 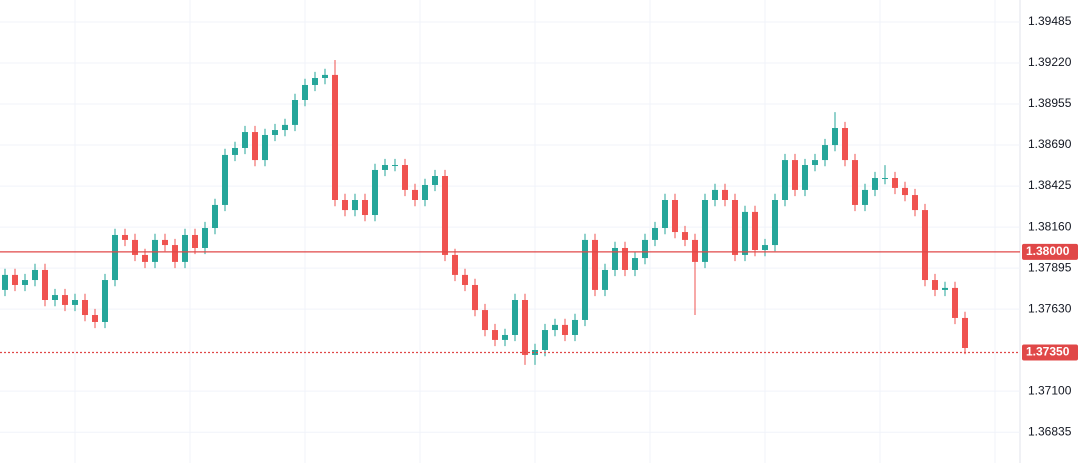 I want to click on y-tick-label: 1.39220, so click(x=1050, y=62).